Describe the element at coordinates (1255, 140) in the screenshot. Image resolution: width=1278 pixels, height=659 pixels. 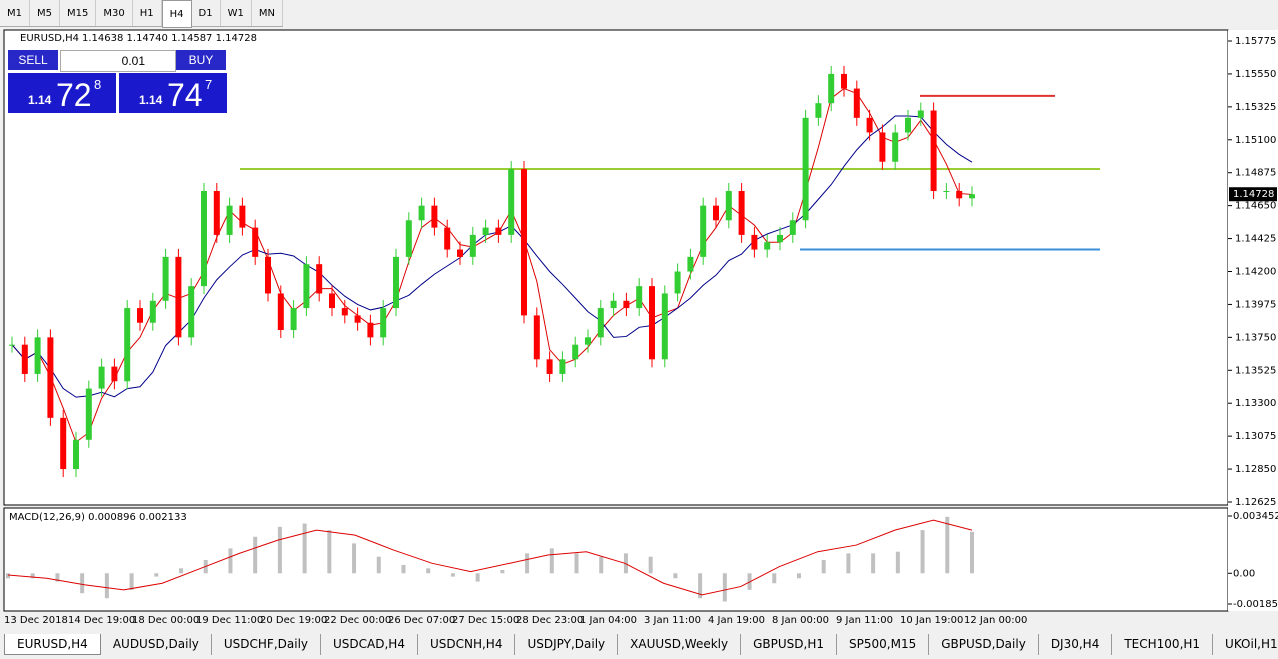
I see `y-tick-label: 1.15100` at that location.